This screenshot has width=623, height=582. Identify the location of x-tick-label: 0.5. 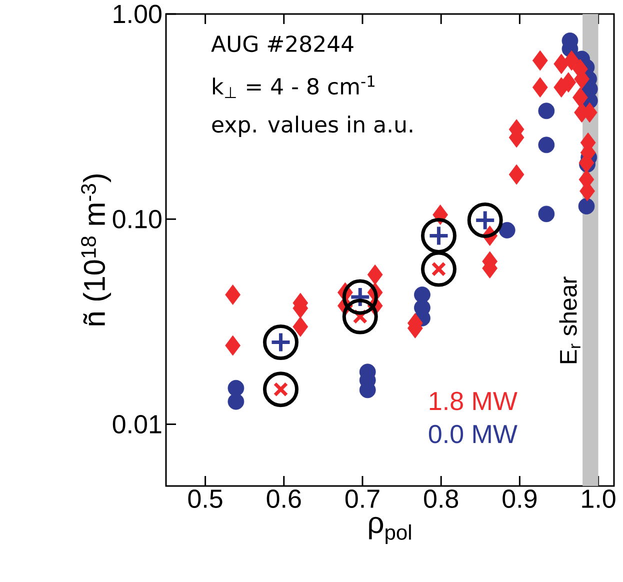
(205, 499).